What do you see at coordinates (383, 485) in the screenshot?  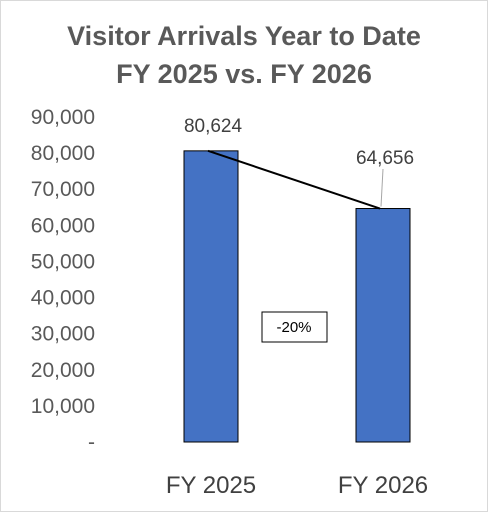 I see `x-tick-label: FY 2026` at bounding box center [383, 485].